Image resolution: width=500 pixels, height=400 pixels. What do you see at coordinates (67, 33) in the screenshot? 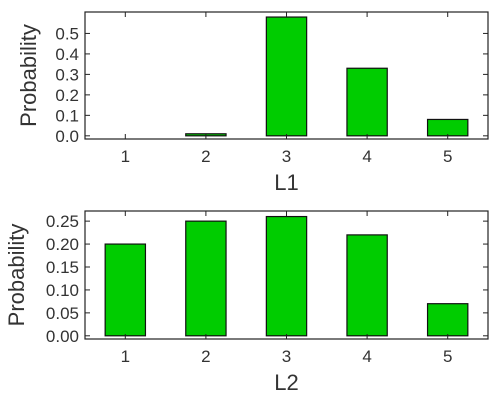
I see `y-tick-label: 0.5` at bounding box center [67, 33].